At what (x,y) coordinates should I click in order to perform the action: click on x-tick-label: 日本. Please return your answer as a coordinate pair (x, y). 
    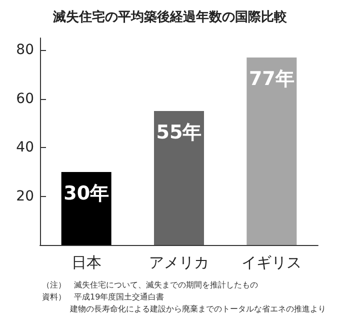
    Looking at the image, I should click on (86, 263).